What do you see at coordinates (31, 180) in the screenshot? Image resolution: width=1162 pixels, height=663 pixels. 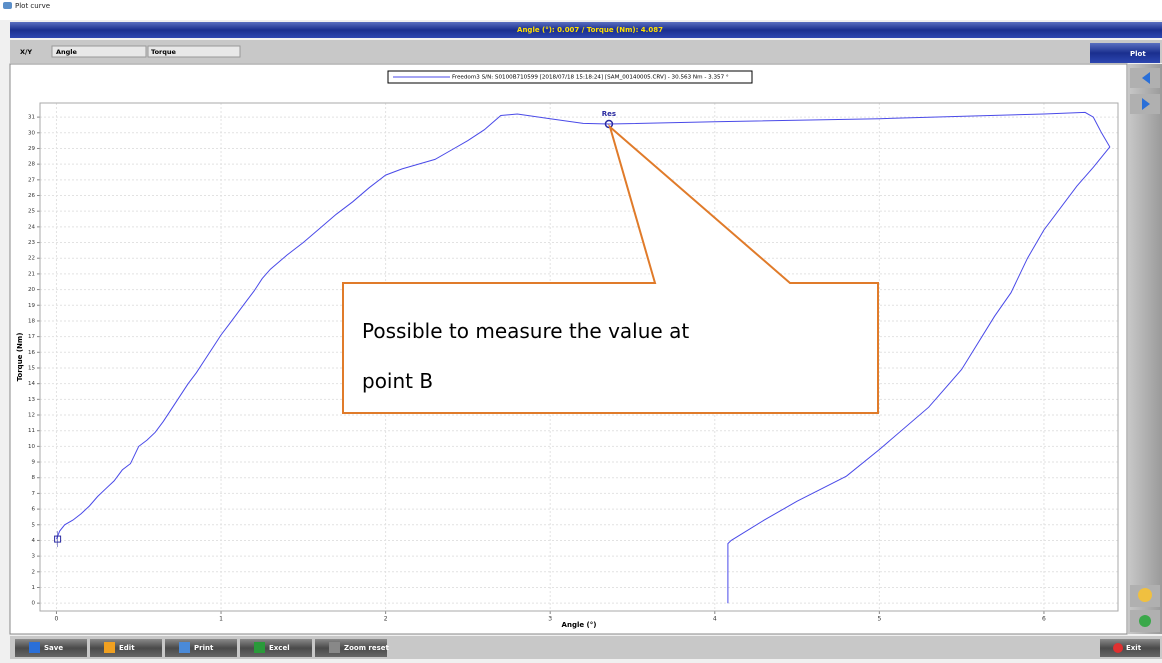 I see `y-tick-label: 27` at bounding box center [31, 180].